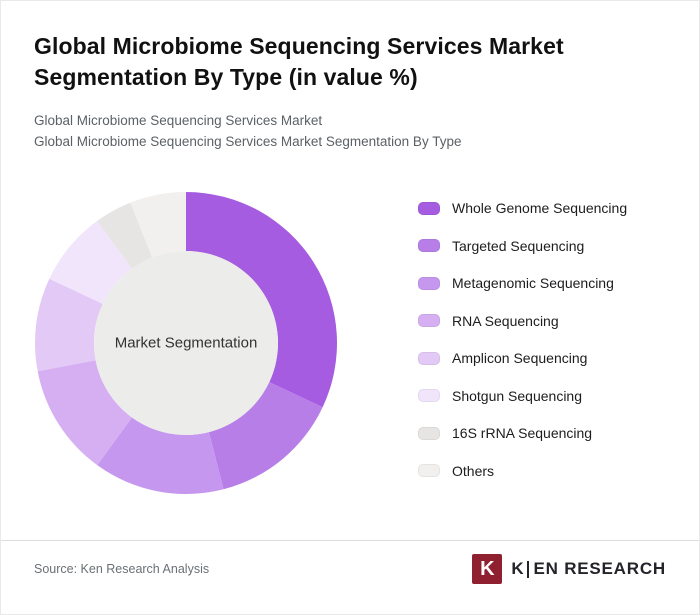 This screenshot has width=700, height=615. I want to click on ken-research-logo: K K EN RESEARCH, so click(569, 569).